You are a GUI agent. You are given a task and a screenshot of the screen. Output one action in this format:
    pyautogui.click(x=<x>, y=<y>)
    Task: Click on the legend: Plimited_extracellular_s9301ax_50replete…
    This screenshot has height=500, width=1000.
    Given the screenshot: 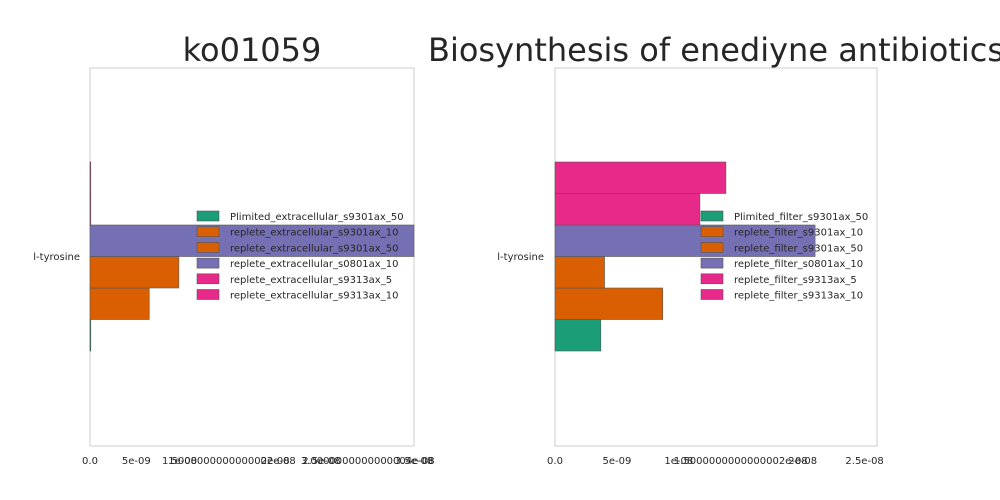 What is the action you would take?
    pyautogui.click(x=300, y=256)
    